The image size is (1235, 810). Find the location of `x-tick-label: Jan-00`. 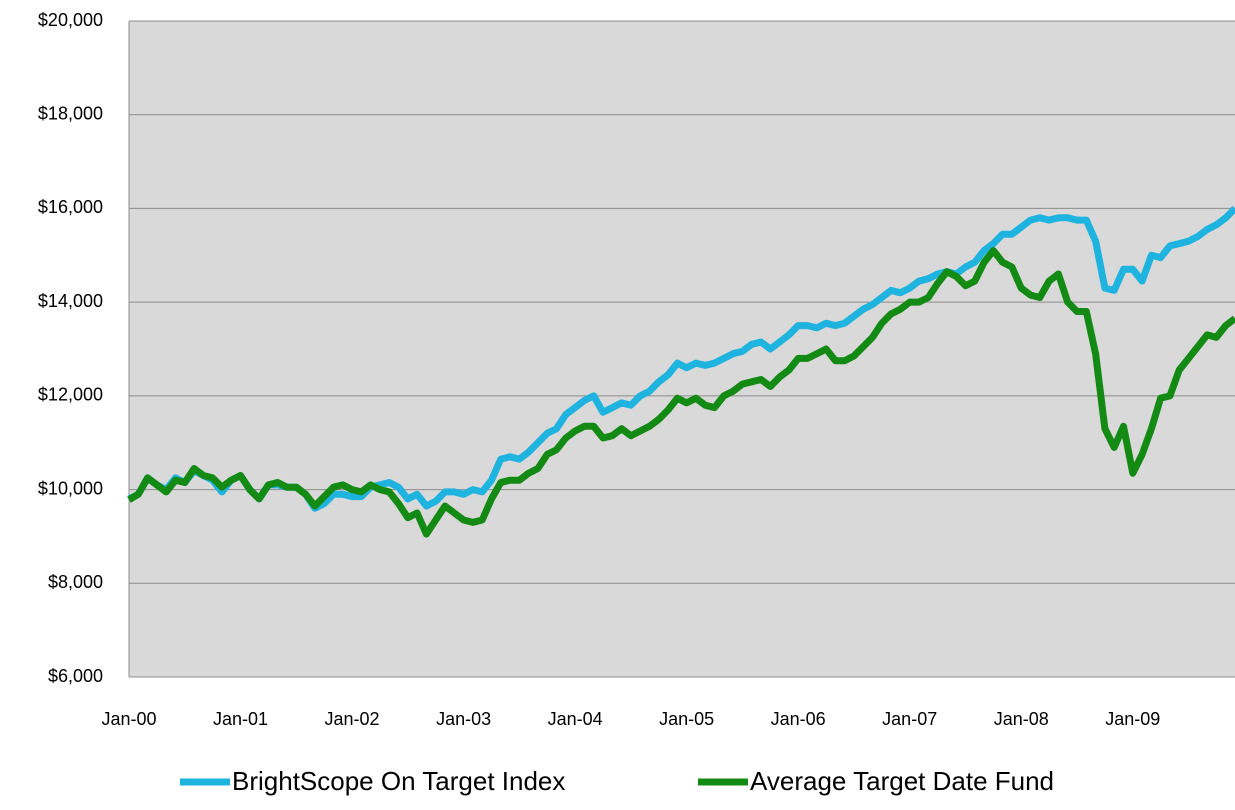

x-tick-label: Jan-00 is located at coordinates (128, 719).